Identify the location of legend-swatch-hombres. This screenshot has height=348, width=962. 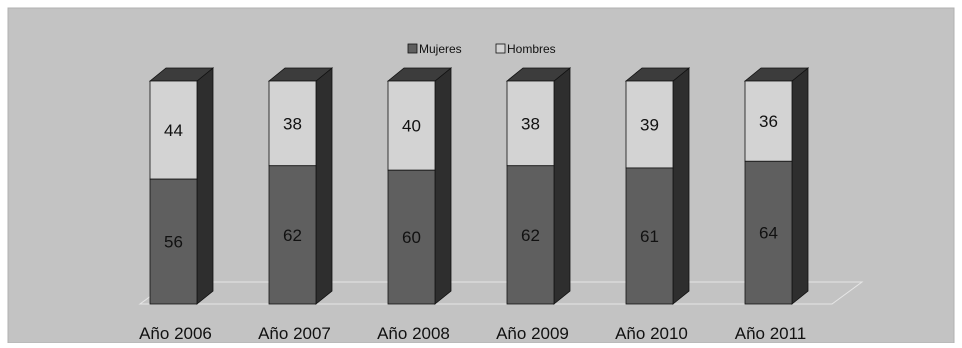
(500, 48).